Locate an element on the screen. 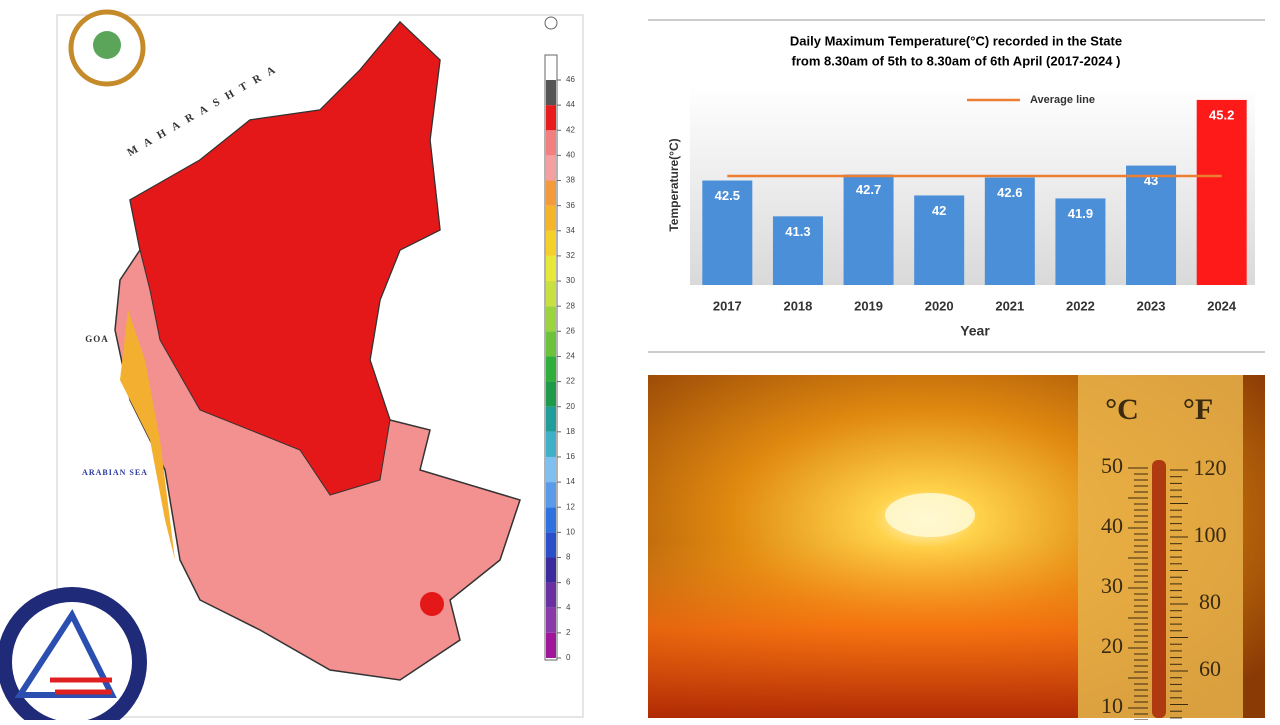 The width and height of the screenshot is (1280, 725). hot-spot is located at coordinates (432, 604).